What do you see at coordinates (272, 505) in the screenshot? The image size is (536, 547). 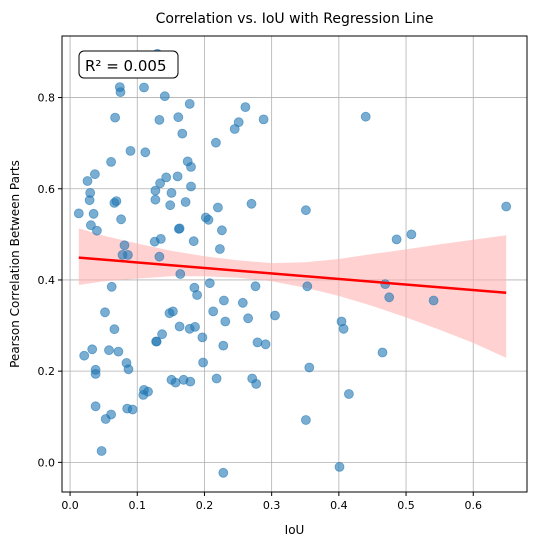 I see `x-tick-label: 0.3` at bounding box center [272, 505].